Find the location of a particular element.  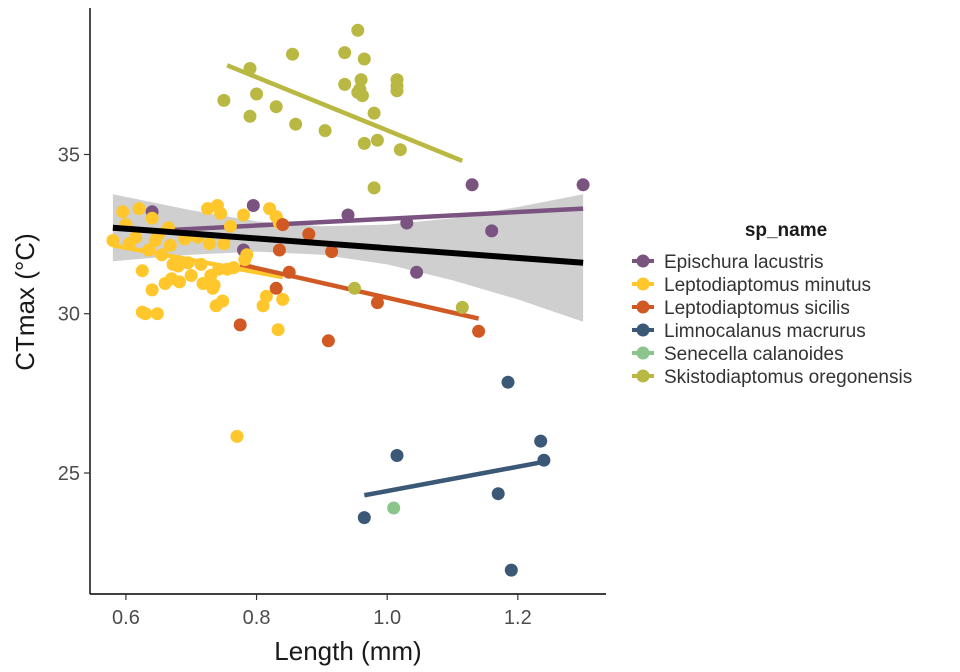

legend-item-4: Senecella calanoides is located at coordinates (738, 354).